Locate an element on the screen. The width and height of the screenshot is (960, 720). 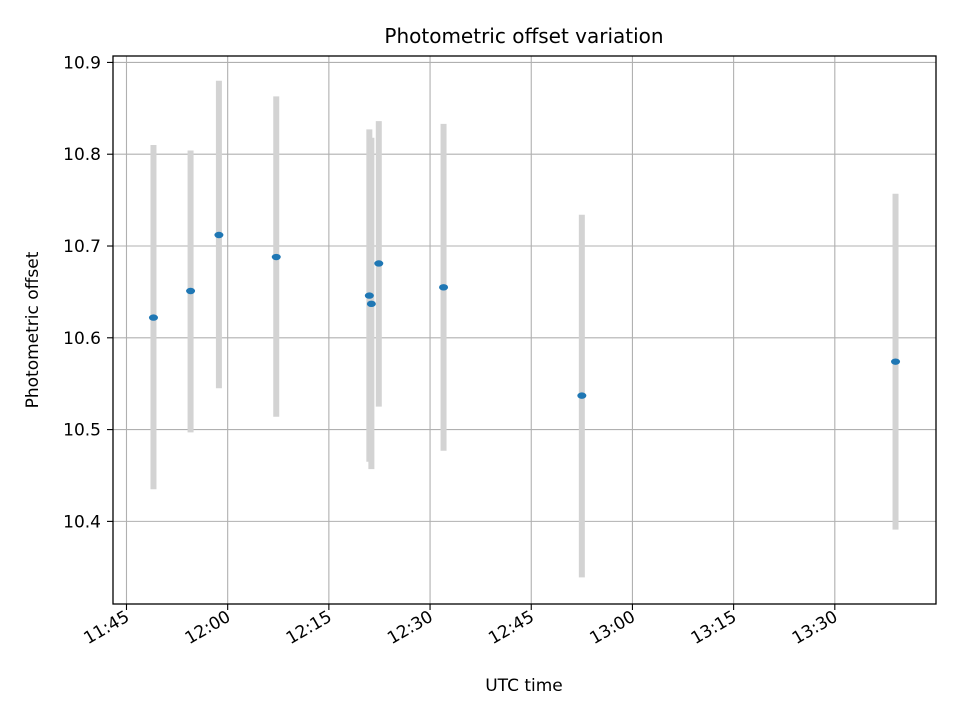
y-axis-title: Photometric offset is located at coordinates (33, 329).